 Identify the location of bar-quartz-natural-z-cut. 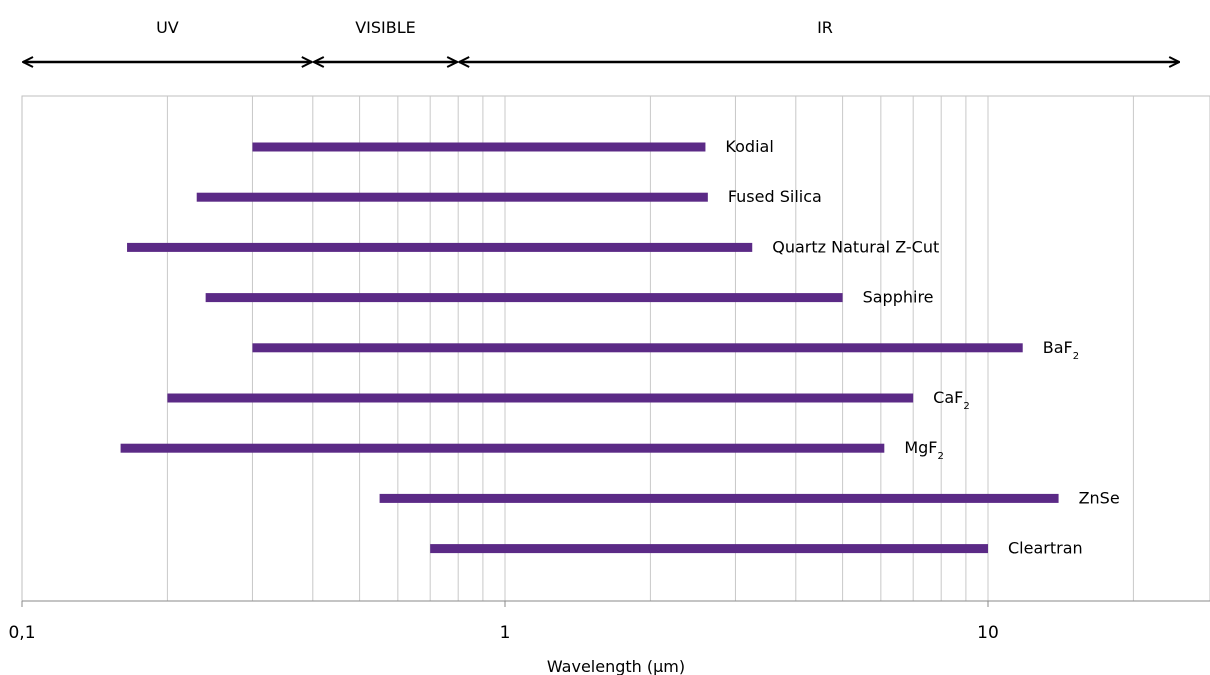
(440, 247).